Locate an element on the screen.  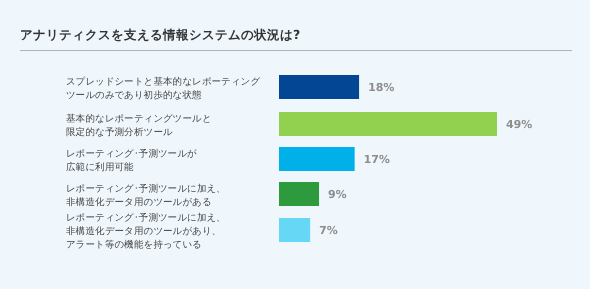
data-label: 7% is located at coordinates (328, 230).